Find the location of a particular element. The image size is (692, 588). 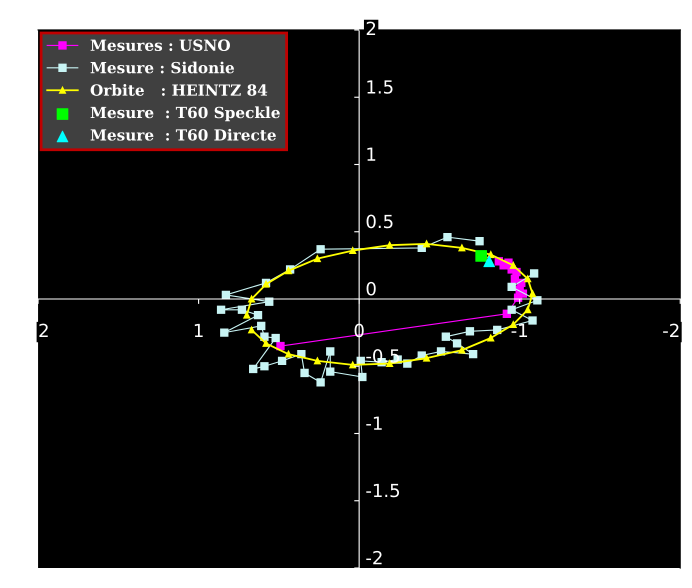

legend-label: Mesures : USNO is located at coordinates (160, 45).